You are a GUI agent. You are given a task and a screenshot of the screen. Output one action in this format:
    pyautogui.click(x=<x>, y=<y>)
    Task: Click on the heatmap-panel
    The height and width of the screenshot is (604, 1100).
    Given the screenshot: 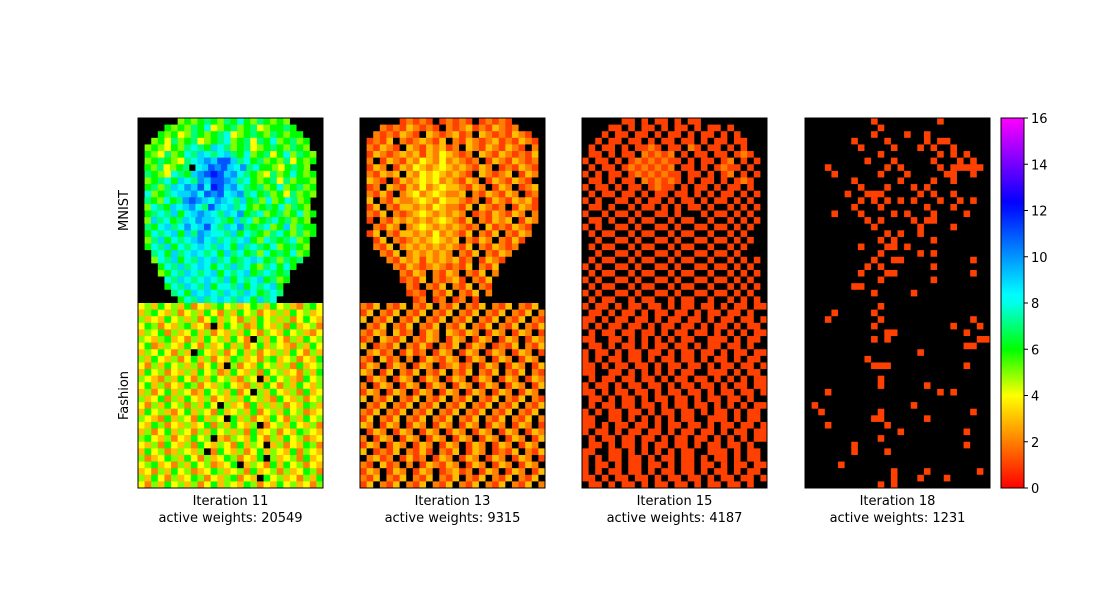 What is the action you would take?
    pyautogui.click(x=230, y=303)
    